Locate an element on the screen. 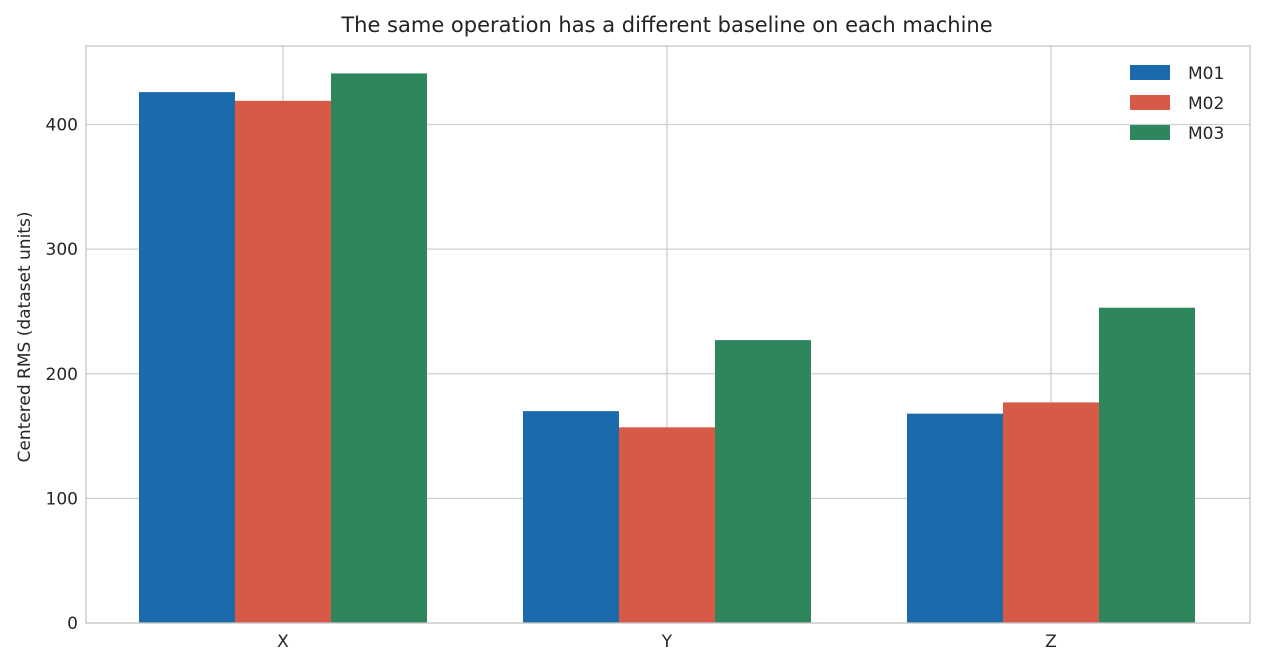 Image resolution: width=1263 pixels, height=665 pixels. y-axis-label: Centered RMS (dataset units) is located at coordinates (25, 337).